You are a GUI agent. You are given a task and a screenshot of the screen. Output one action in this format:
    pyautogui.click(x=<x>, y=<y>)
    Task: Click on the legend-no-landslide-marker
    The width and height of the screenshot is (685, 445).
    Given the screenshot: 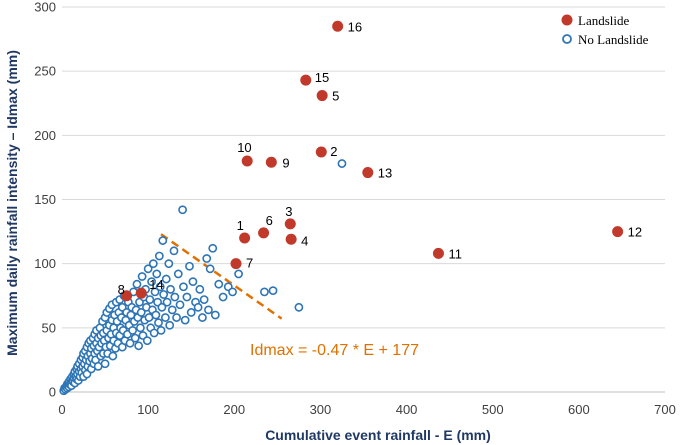 What is the action you would take?
    pyautogui.click(x=567, y=39)
    